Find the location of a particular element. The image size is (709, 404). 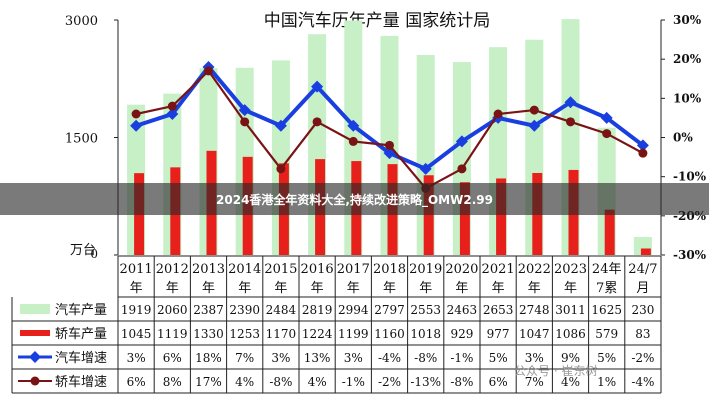

category-label: 2021 is located at coordinates (498, 269).